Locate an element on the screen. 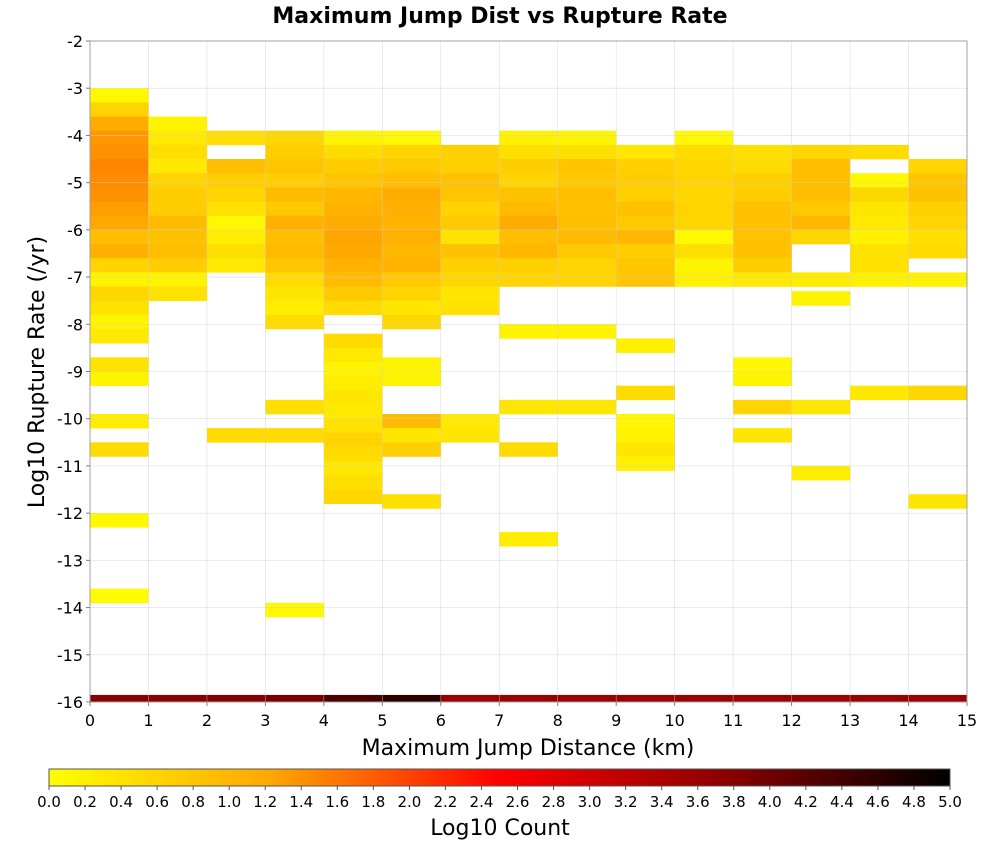  colorbar-tick-label: 2.0 is located at coordinates (409, 802).